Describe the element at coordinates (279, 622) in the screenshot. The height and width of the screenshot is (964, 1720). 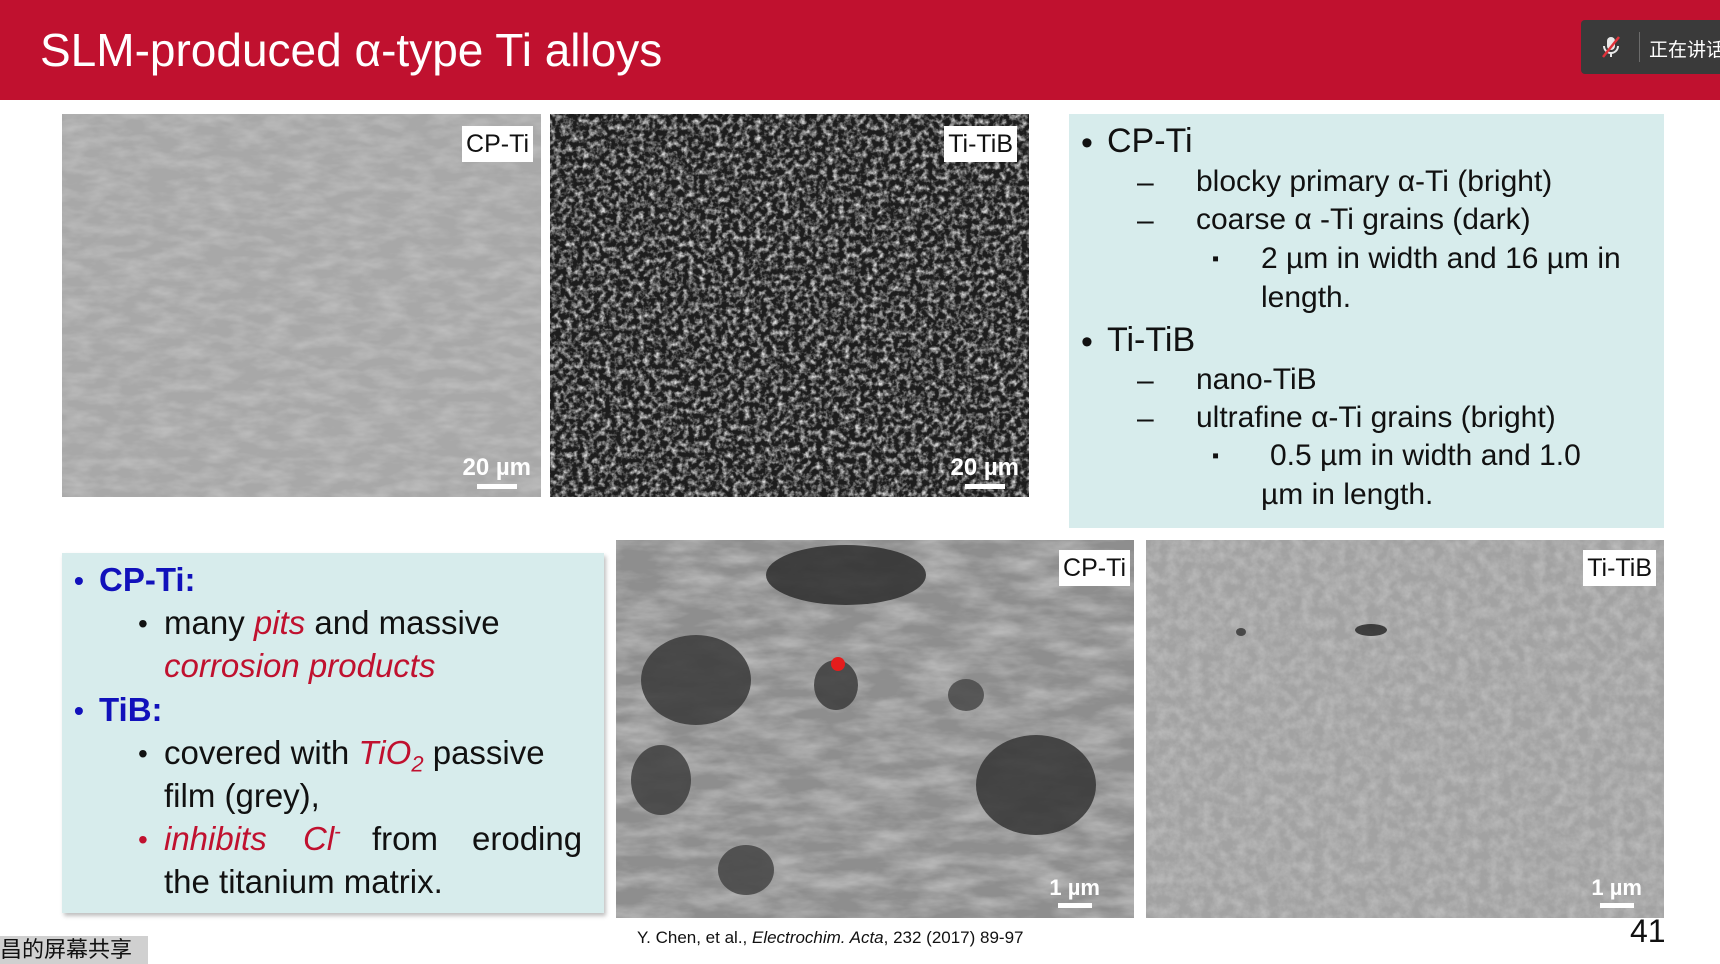
I see `emphasis-pits: pits` at that location.